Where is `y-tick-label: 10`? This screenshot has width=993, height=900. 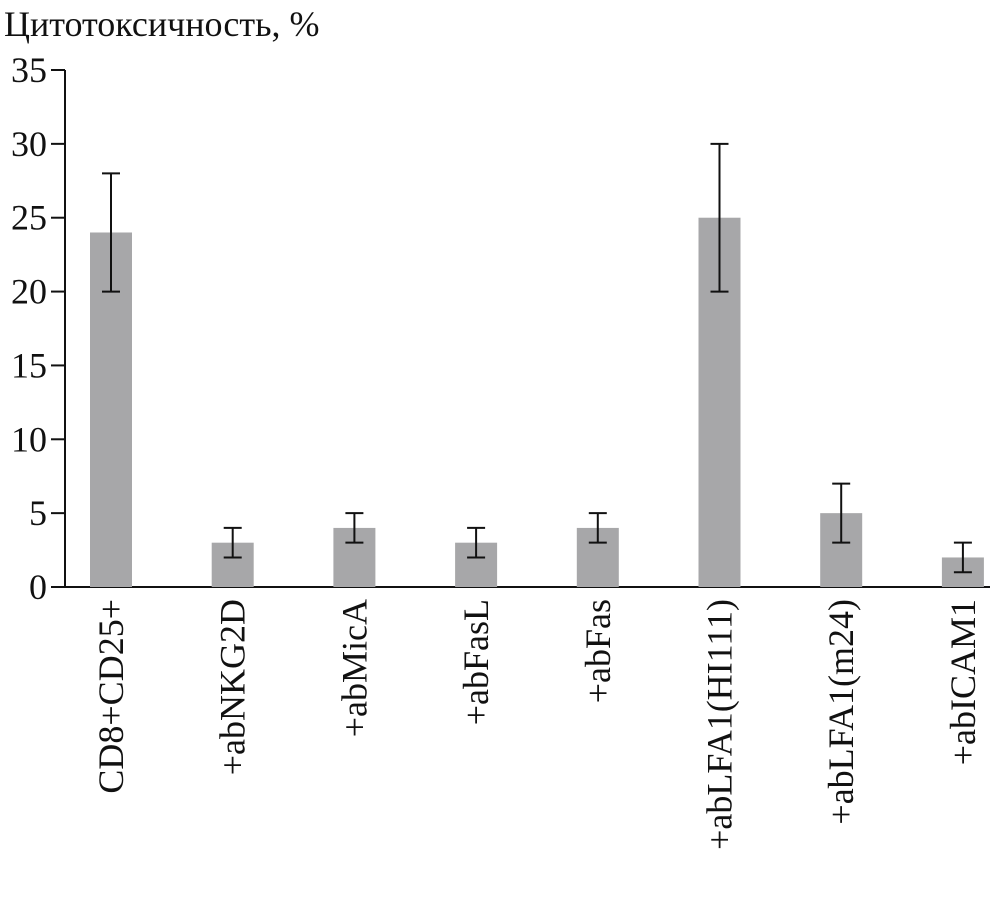
y-tick-label: 10 is located at coordinates (29, 439).